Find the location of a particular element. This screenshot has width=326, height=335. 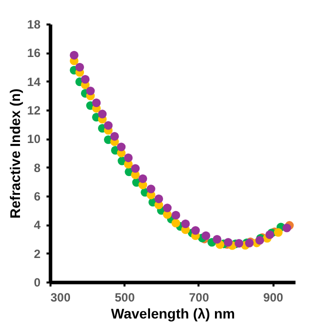

x-tick-label: 300 is located at coordinates (60, 297).